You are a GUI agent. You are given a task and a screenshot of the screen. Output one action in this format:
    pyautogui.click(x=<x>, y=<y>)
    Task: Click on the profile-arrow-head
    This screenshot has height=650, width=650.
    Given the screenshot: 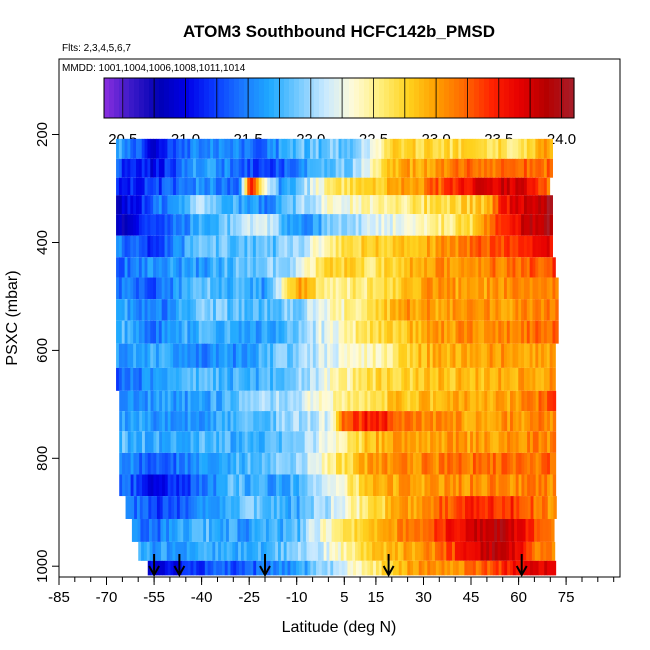 What is the action you would take?
    pyautogui.click(x=265, y=571)
    